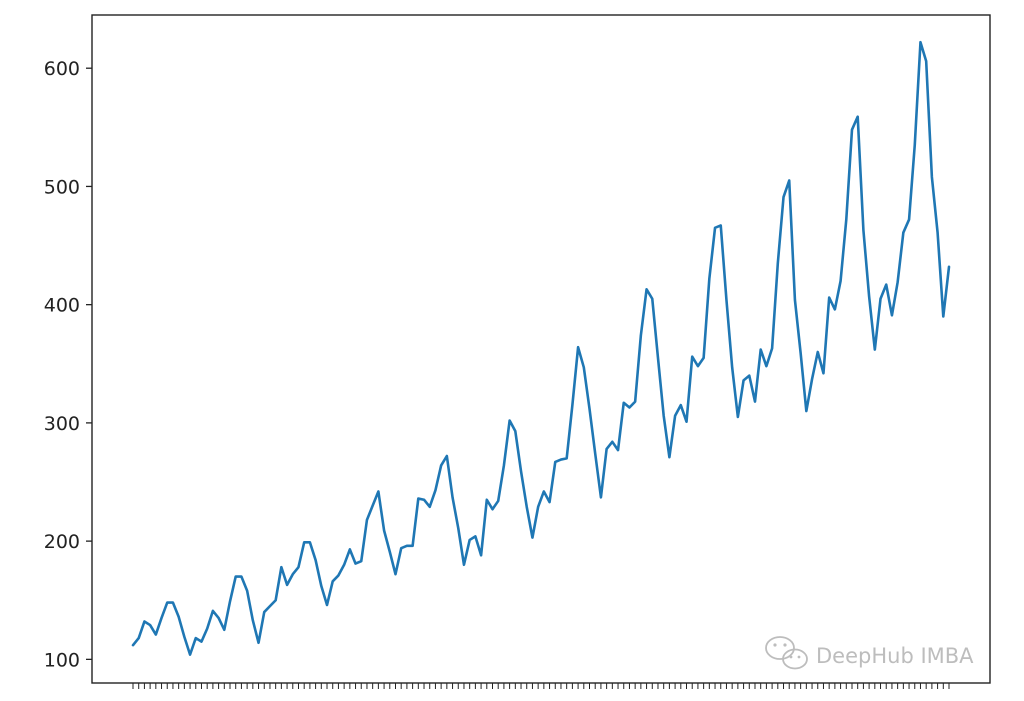 This screenshot has height=701, width=1024. I want to click on y-tick-label: 300, so click(62, 424).